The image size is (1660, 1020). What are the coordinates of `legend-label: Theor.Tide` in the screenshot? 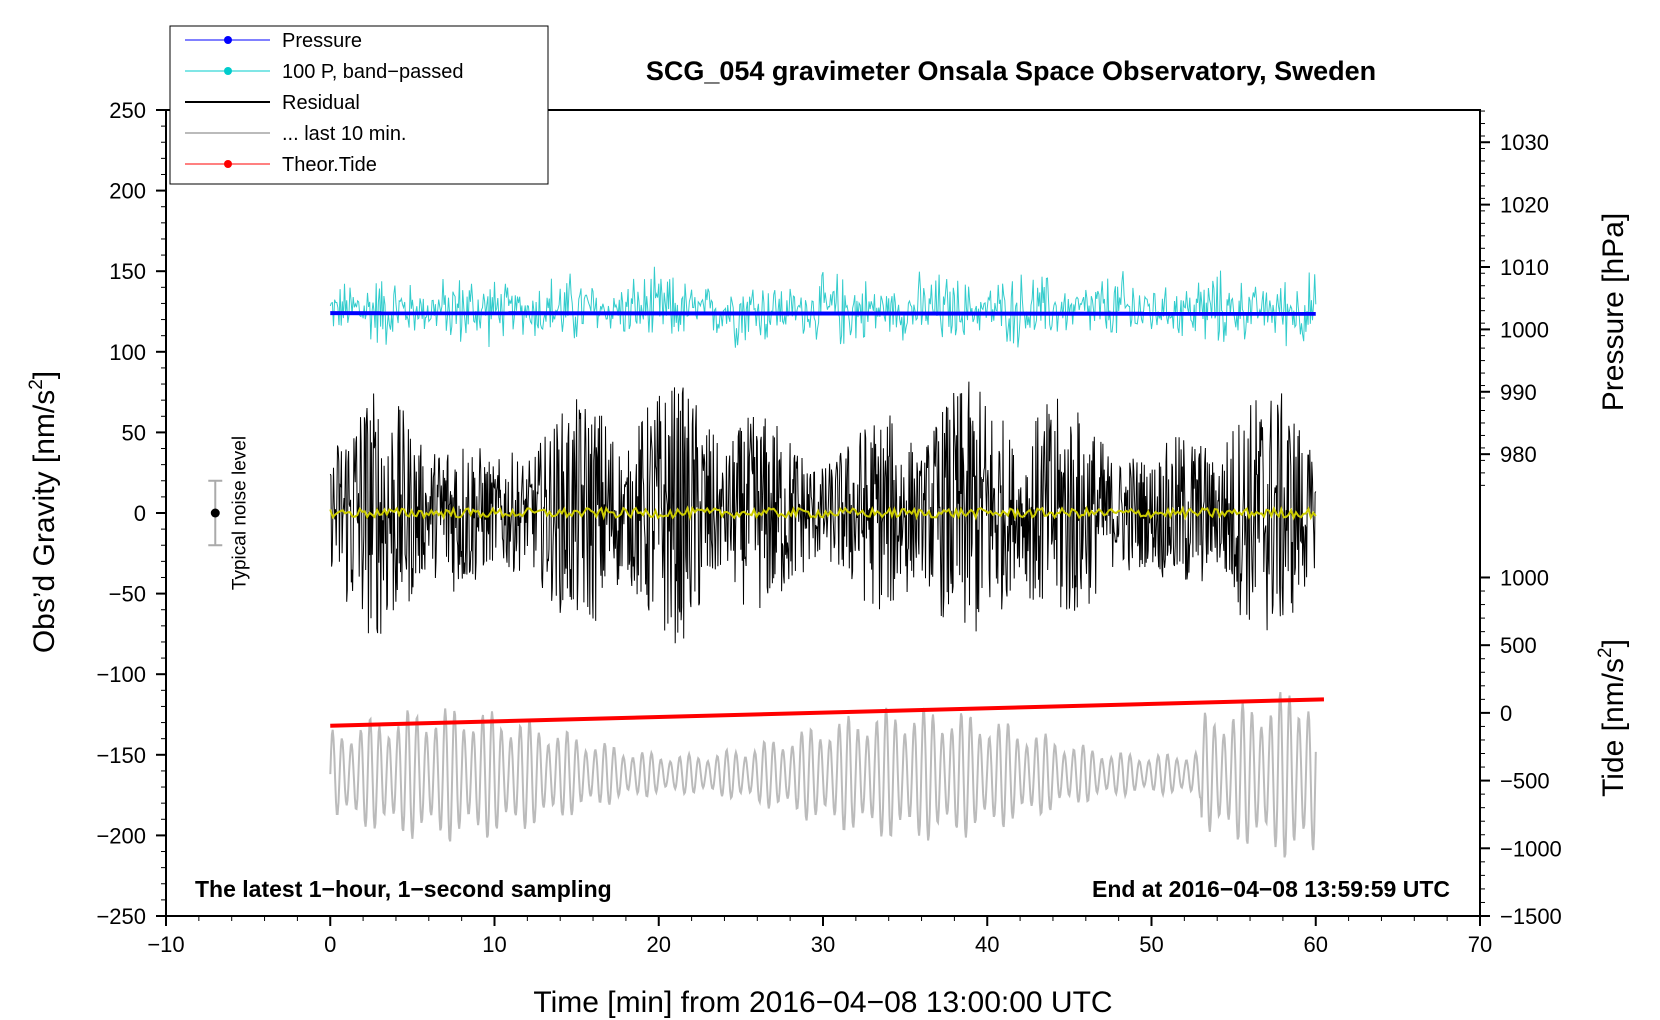 It's located at (329, 165).